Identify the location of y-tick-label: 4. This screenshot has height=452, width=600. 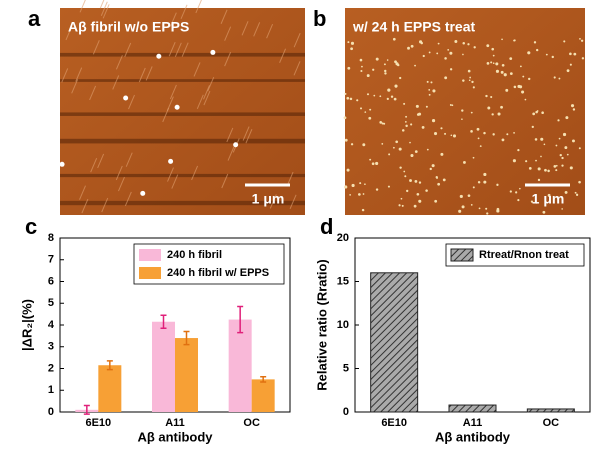
(51, 325).